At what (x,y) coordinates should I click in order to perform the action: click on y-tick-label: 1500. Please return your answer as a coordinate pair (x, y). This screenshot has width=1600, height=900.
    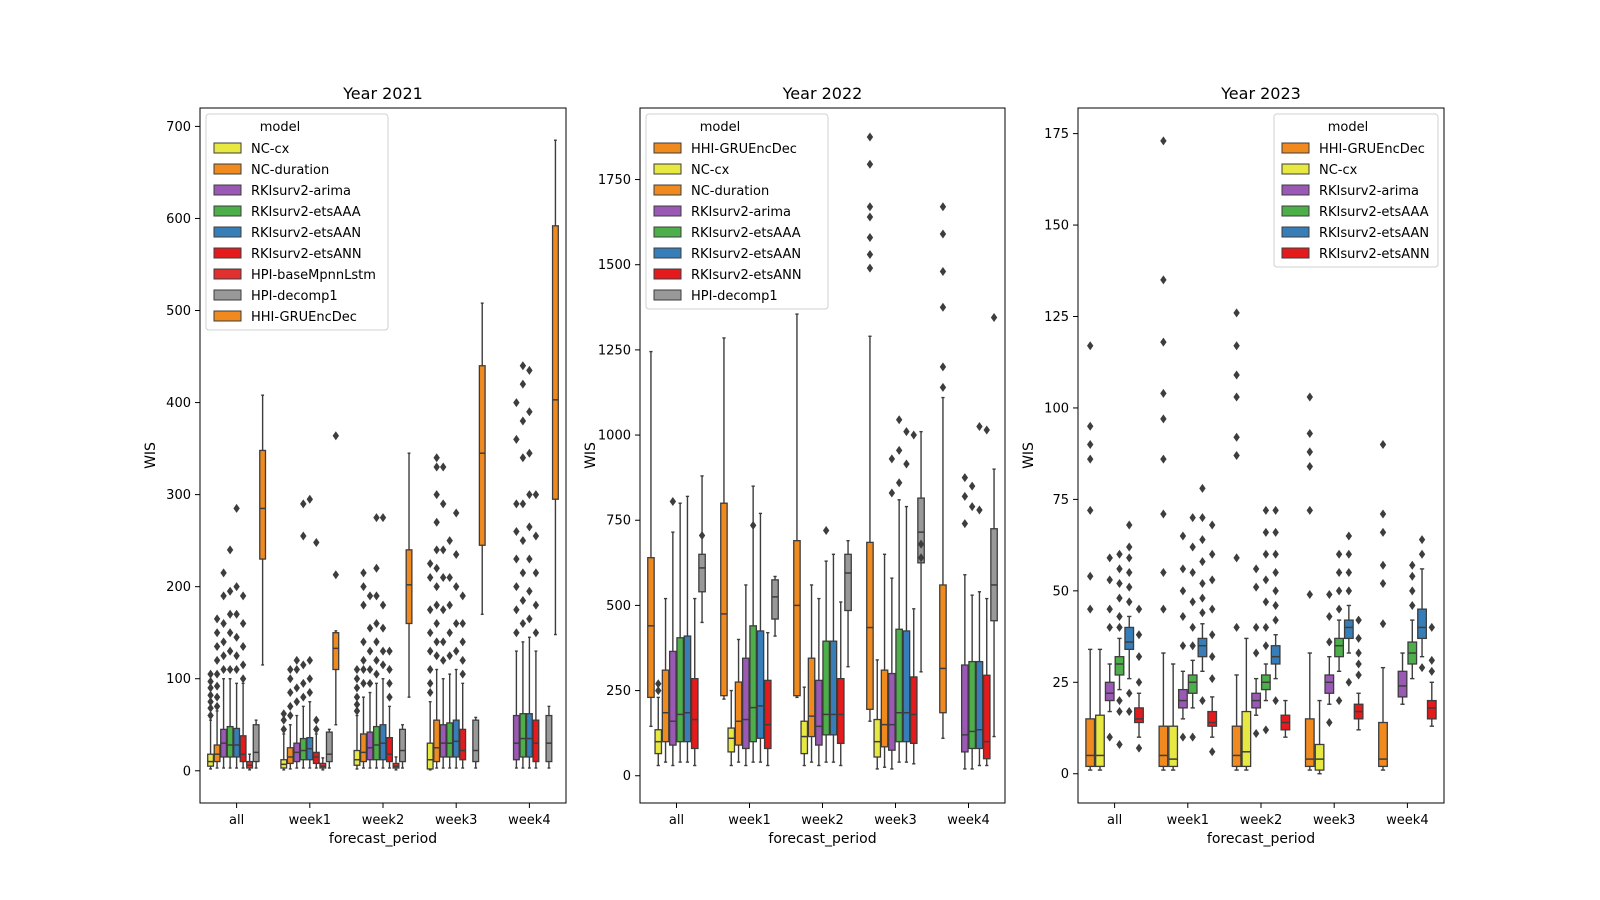
    Looking at the image, I should click on (614, 265).